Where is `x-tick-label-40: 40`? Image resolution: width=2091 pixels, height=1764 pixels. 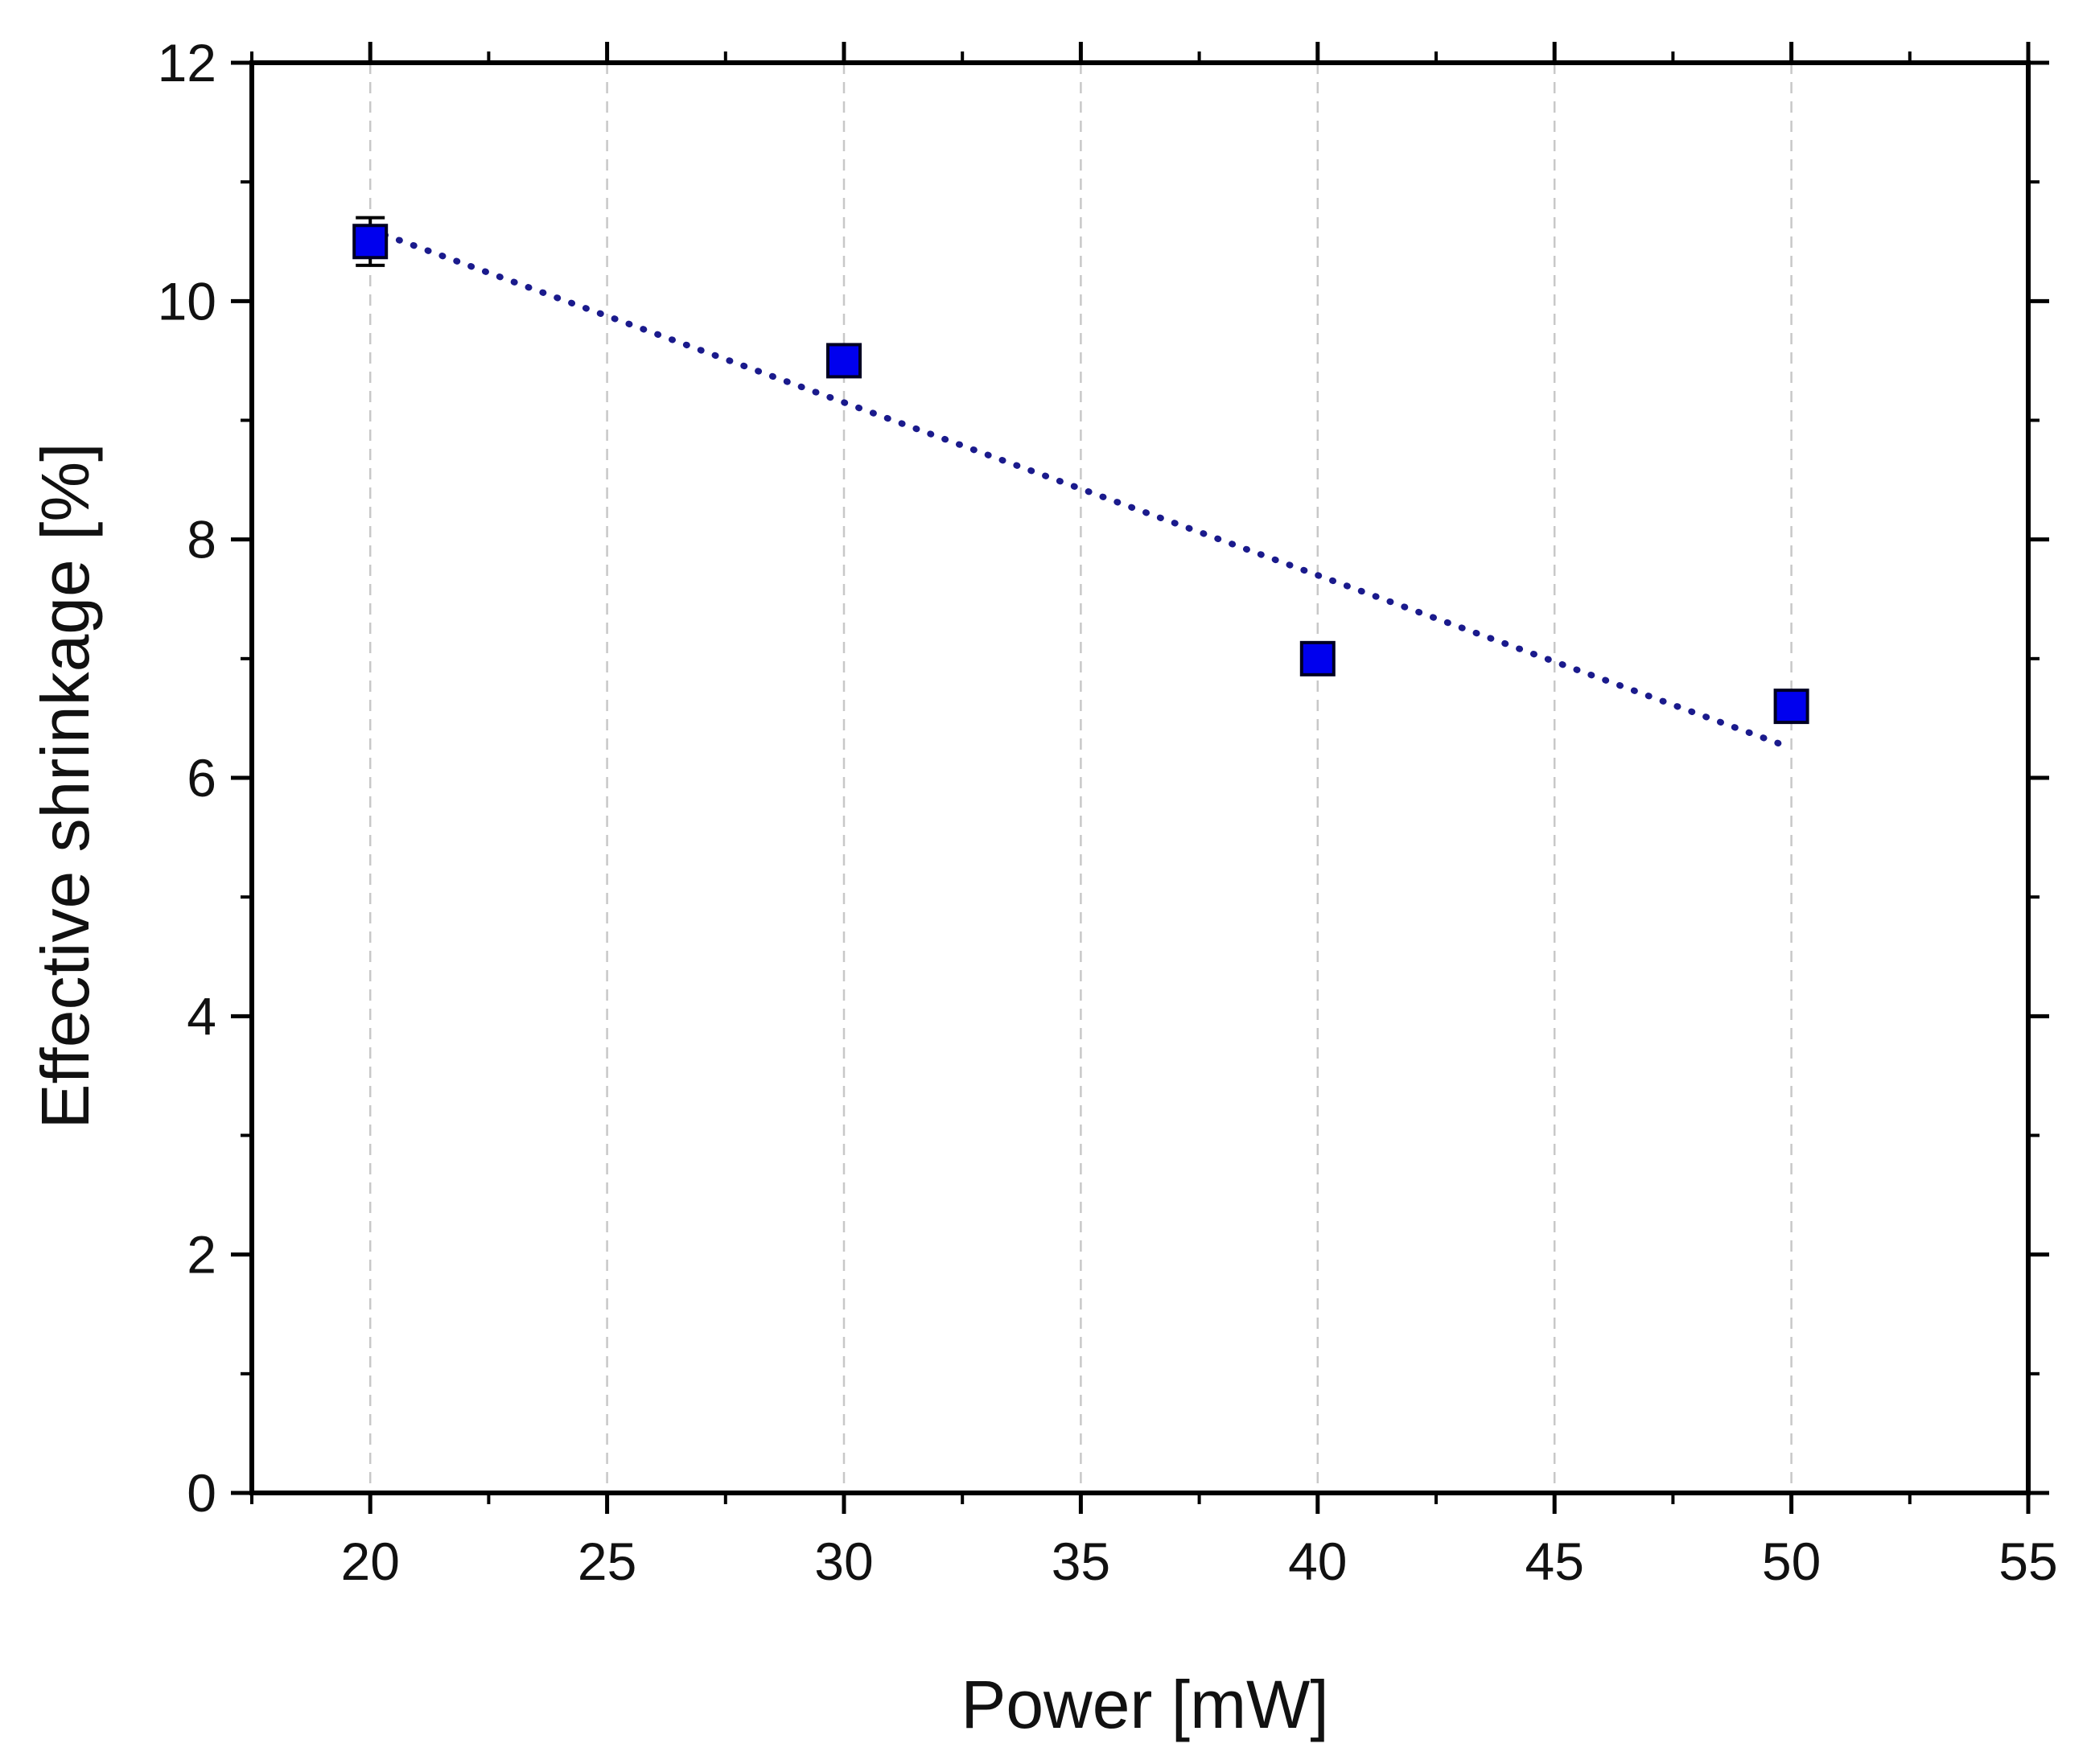
x-tick-label-40: 40 is located at coordinates (1317, 1561).